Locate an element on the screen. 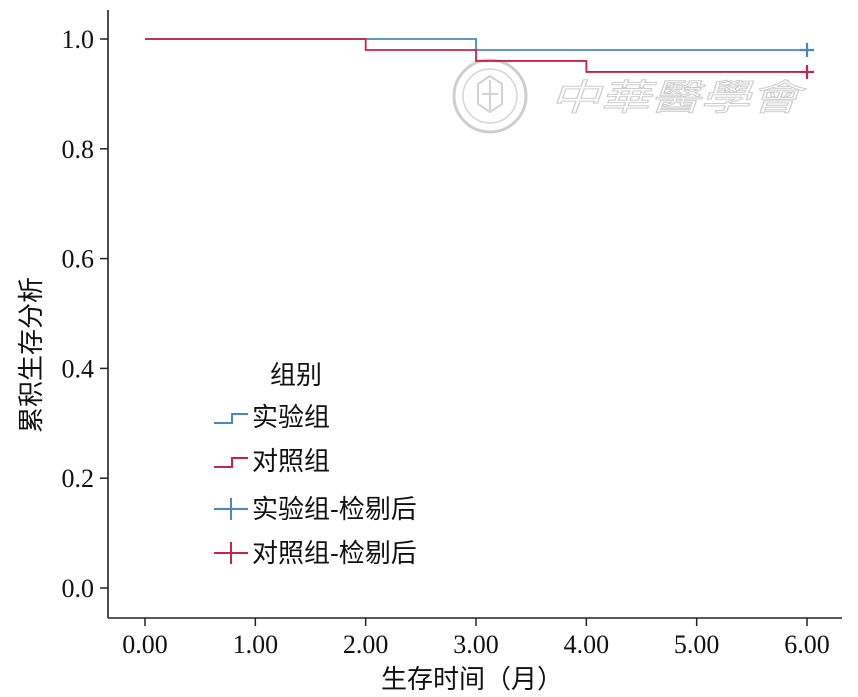  watermark-seal-emblem is located at coordinates (490, 94).